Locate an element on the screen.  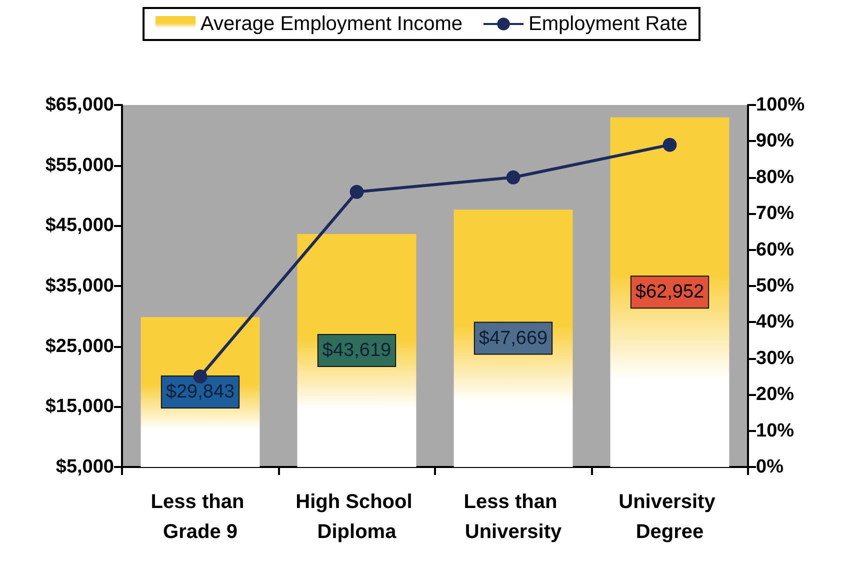
data-label: $29,843 is located at coordinates (200, 392).